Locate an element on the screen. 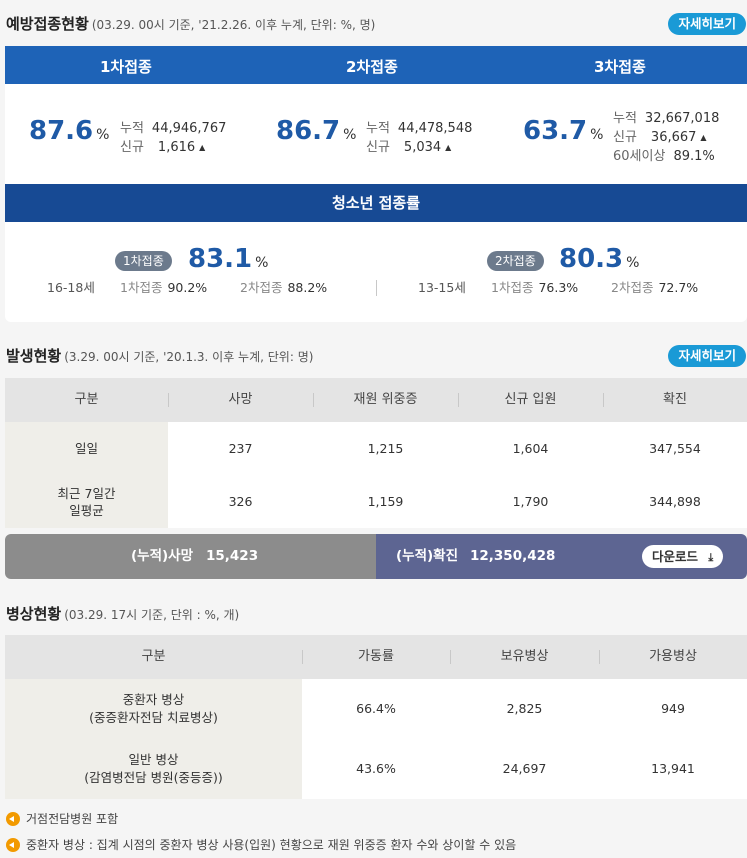 The image size is (747, 858). row-label-general: 일반 병상 (감염병전담 병원(중등증)) is located at coordinates (153, 769).